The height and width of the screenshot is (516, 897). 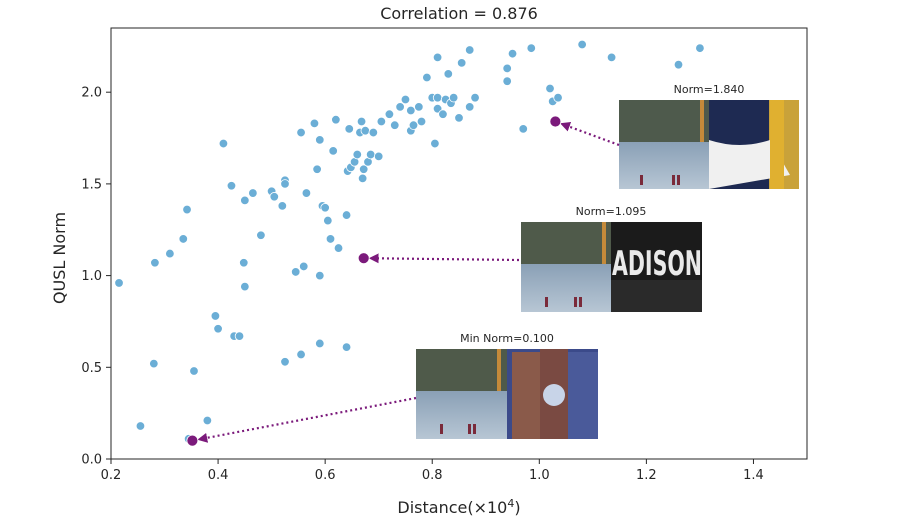 What do you see at coordinates (753, 475) in the screenshot?
I see `x-tick-label: 1.4` at bounding box center [753, 475].